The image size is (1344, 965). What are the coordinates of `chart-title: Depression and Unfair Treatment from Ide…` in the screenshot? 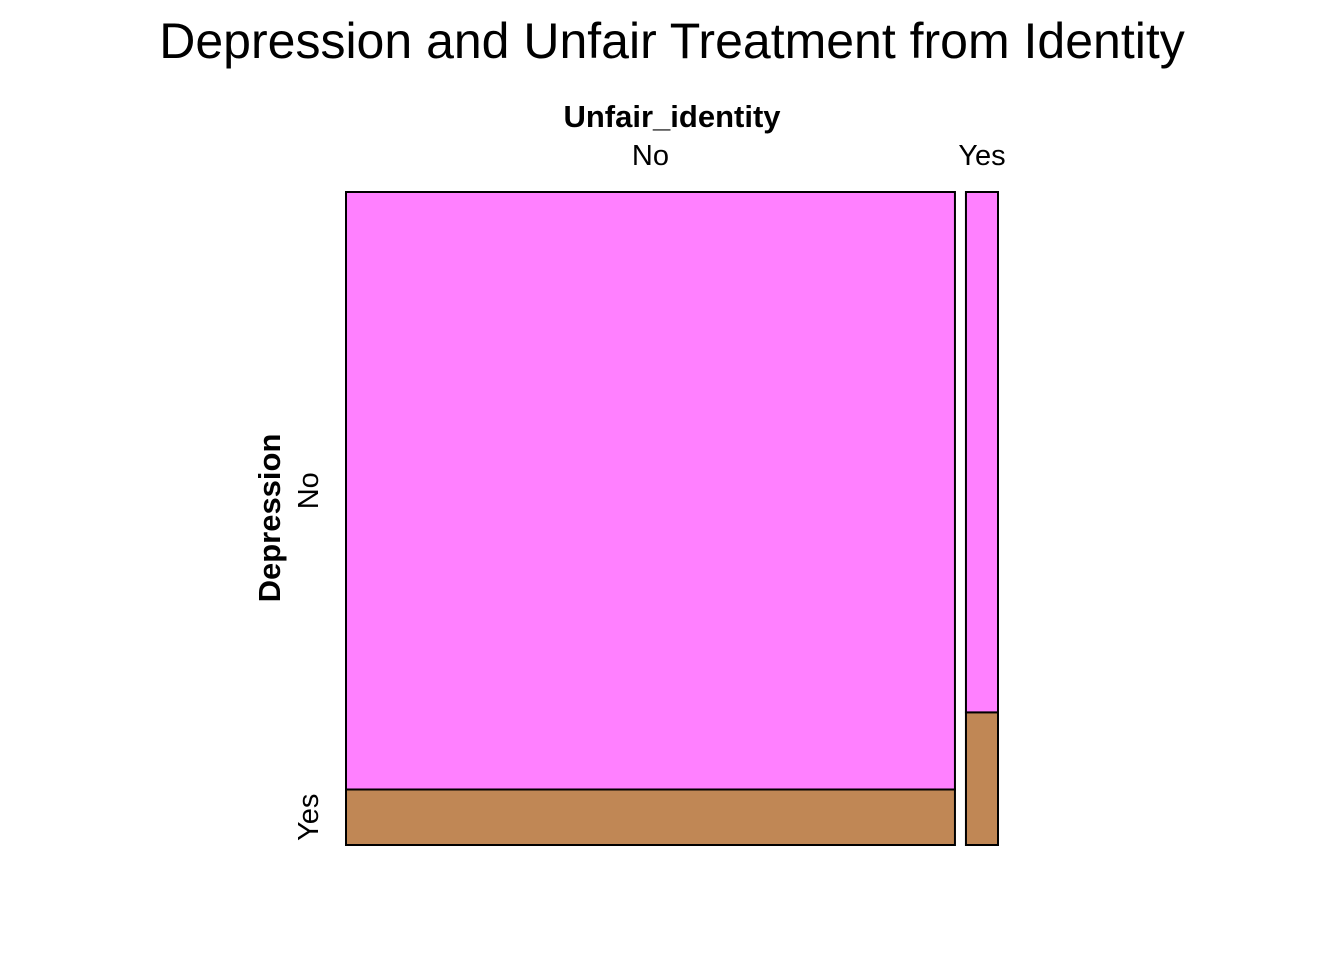 It's located at (671, 41).